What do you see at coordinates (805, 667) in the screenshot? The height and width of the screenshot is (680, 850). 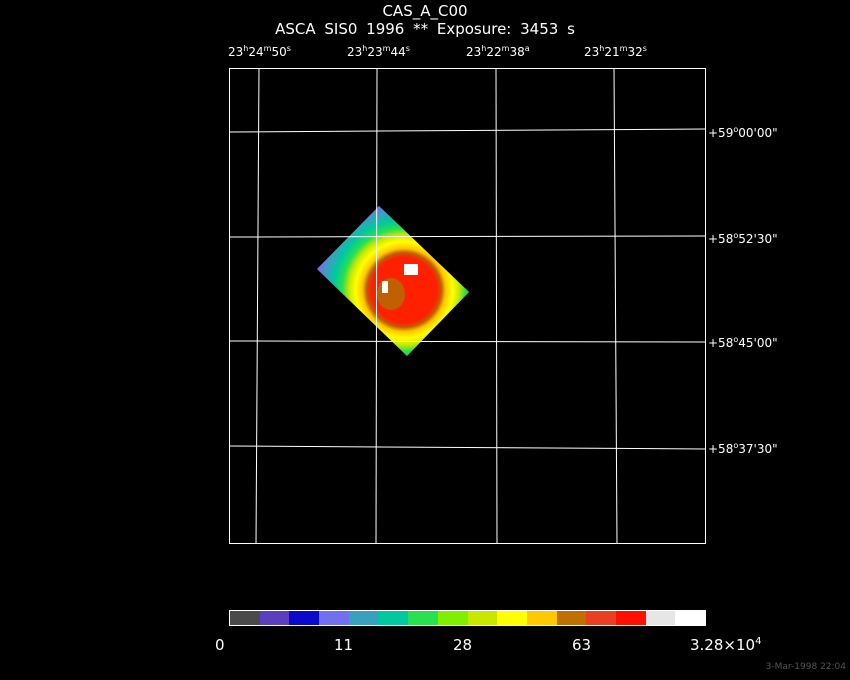 I see `timestamp: 3-Mar-1998 22:04` at bounding box center [805, 667].